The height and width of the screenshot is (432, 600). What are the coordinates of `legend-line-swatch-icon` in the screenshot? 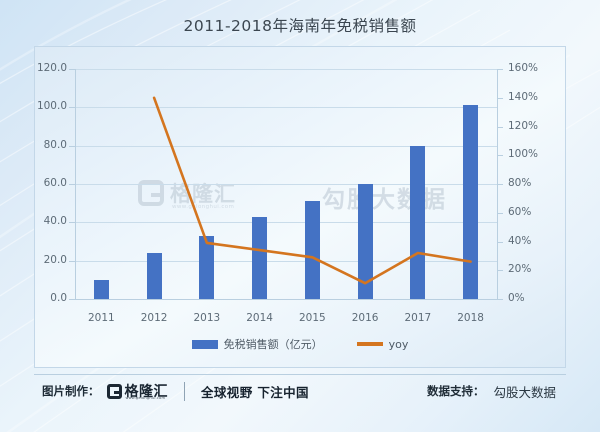 It's located at (369, 344).